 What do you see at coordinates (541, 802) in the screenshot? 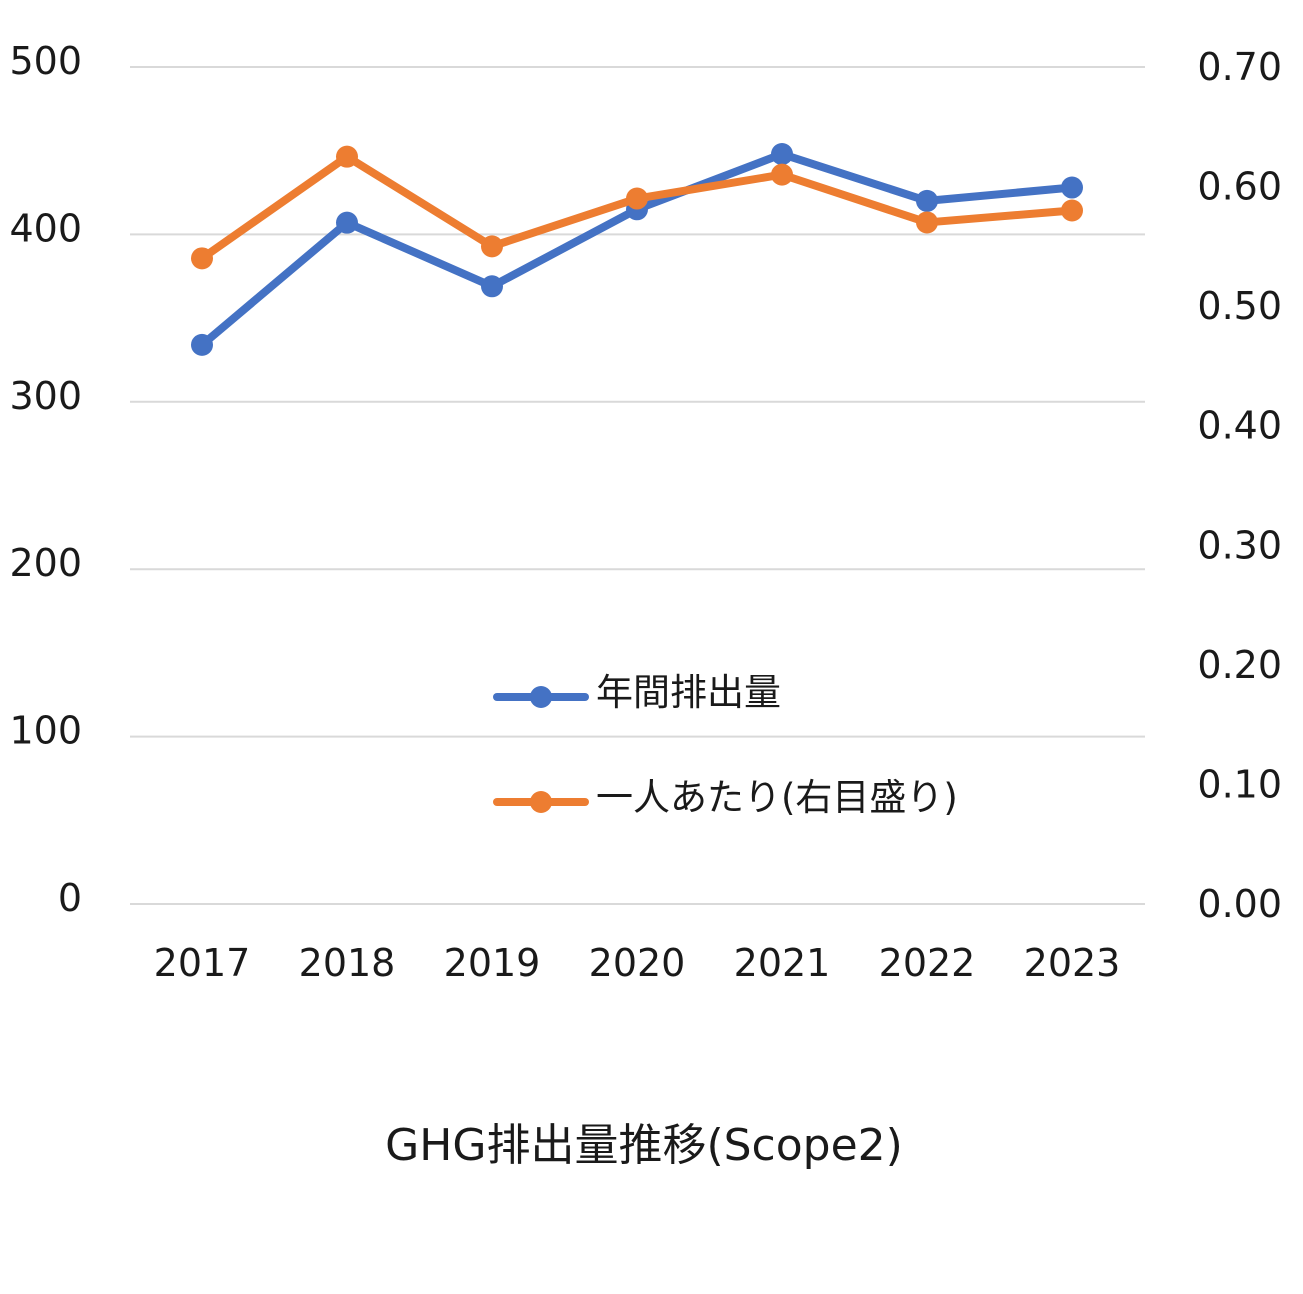
I see `legend-swatch-per-person-marker` at bounding box center [541, 802].